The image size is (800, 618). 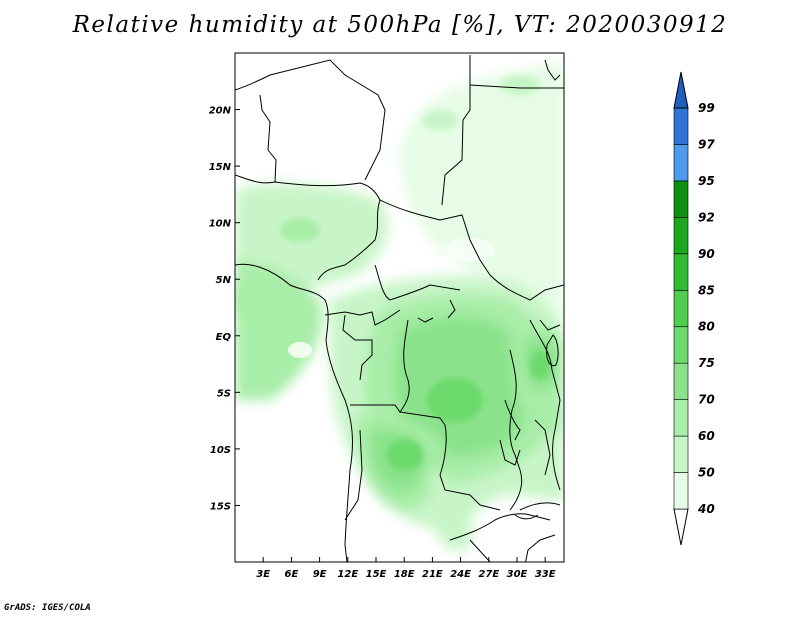 I want to click on colorbar-min-arrow, so click(x=681, y=527).